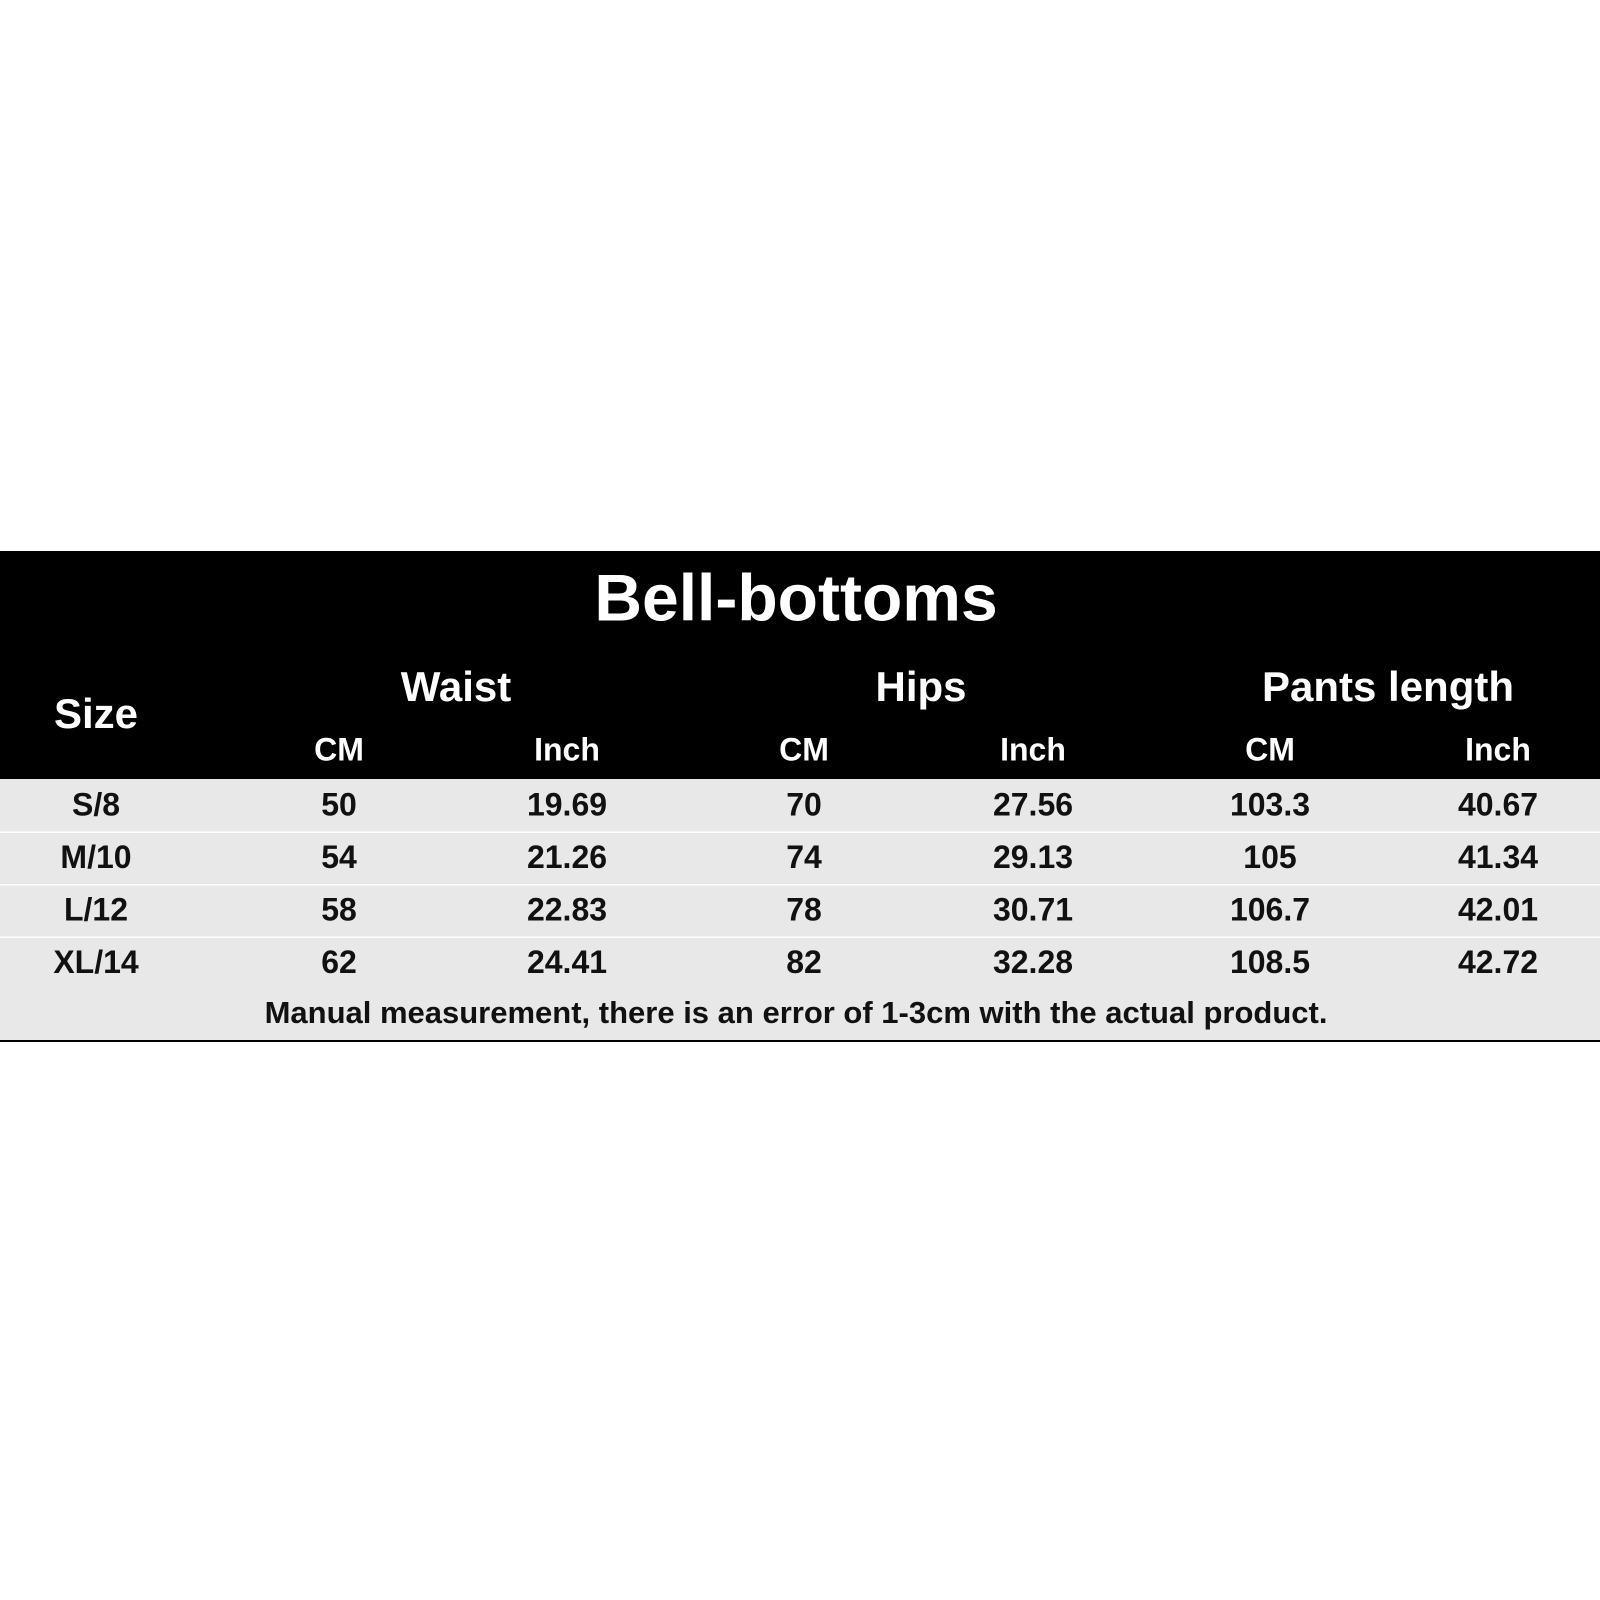  Describe the element at coordinates (1033, 805) in the screenshot. I see `cell: 27.56` at that location.